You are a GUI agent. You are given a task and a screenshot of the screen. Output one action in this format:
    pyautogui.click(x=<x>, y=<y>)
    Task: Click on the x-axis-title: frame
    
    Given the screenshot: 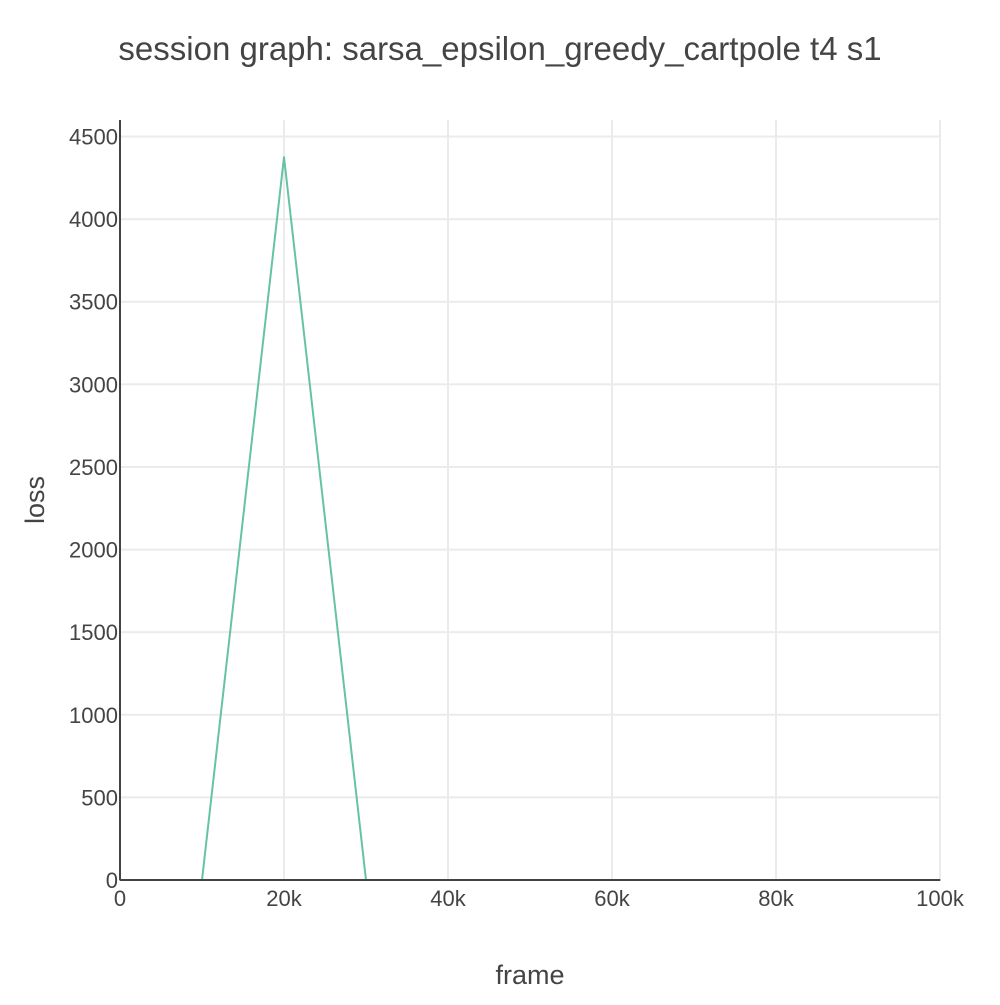 What is the action you would take?
    pyautogui.click(x=529, y=975)
    